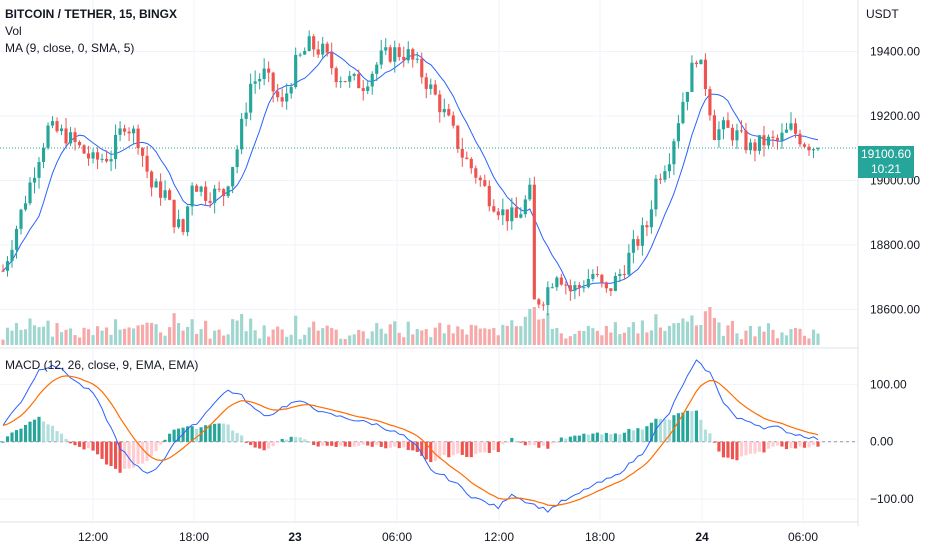 The image size is (932, 550). What do you see at coordinates (70, 48) in the screenshot?
I see `ma-legend: MA (9, close, 0, SMA, 5)` at bounding box center [70, 48].